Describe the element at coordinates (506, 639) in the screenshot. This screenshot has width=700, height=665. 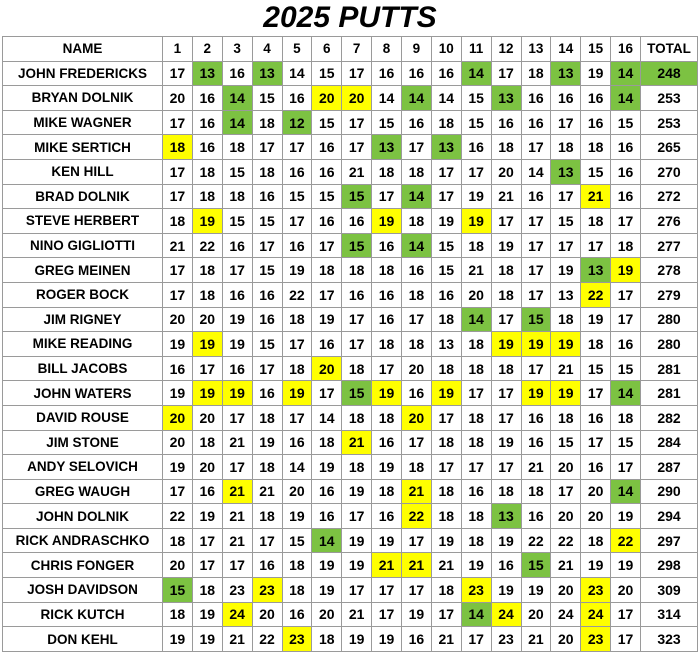
I see `score-cell: 23` at that location.